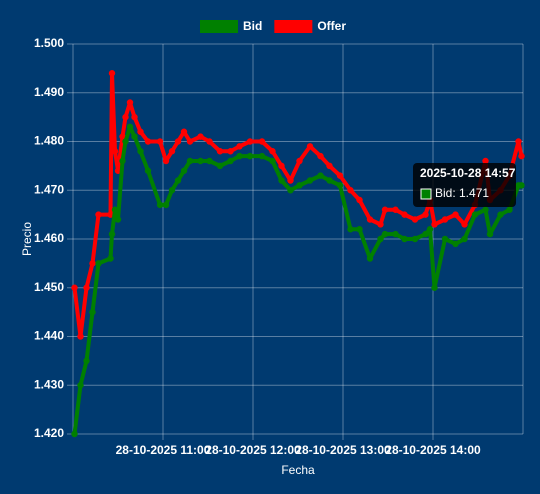 The image size is (540, 494). I want to click on tooltip-label: Bid: 1.471, so click(462, 193).